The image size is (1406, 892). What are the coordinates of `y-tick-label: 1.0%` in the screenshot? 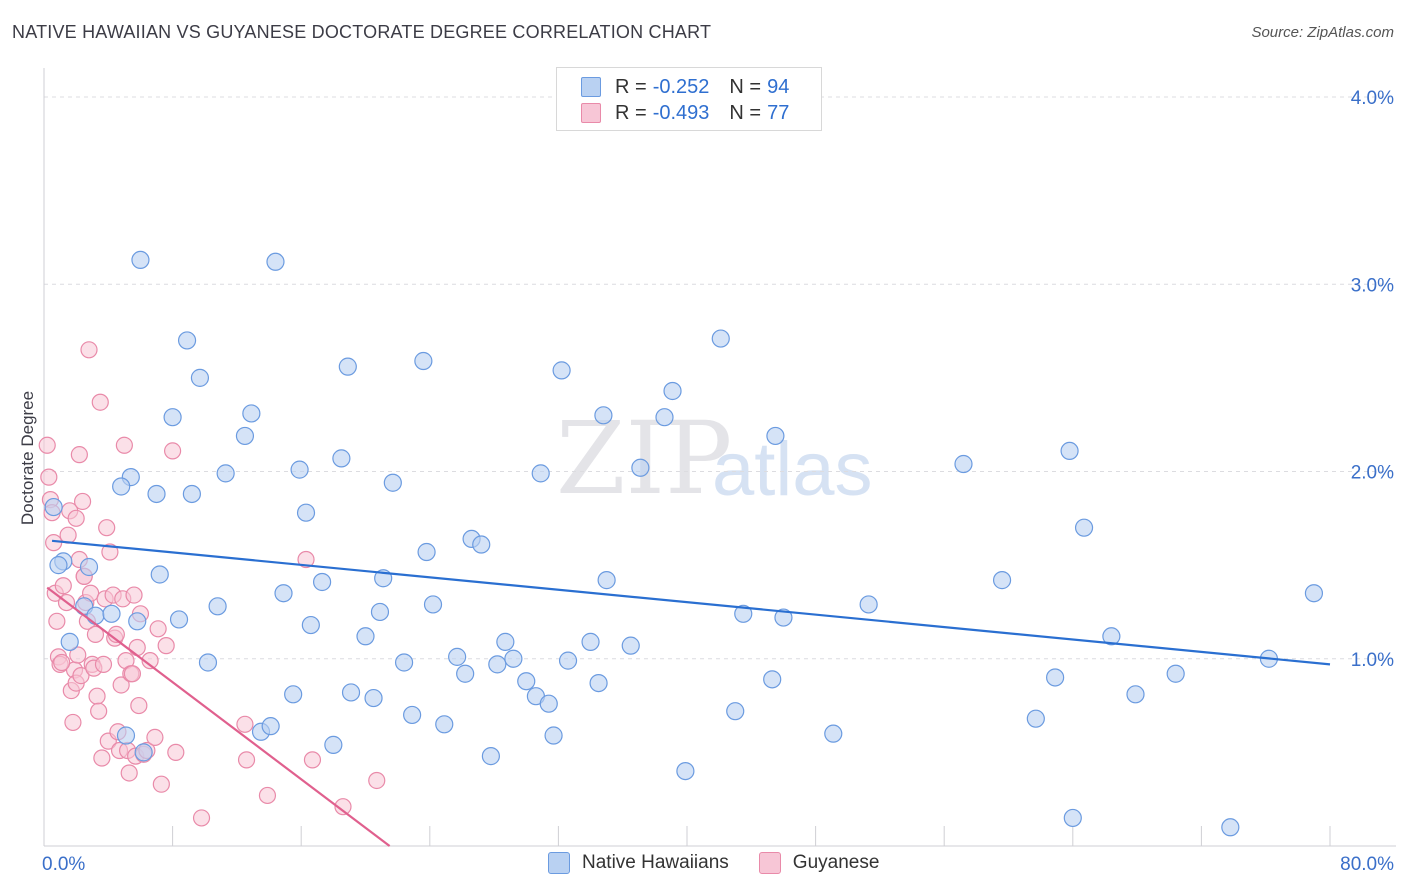 It's located at (1372, 660).